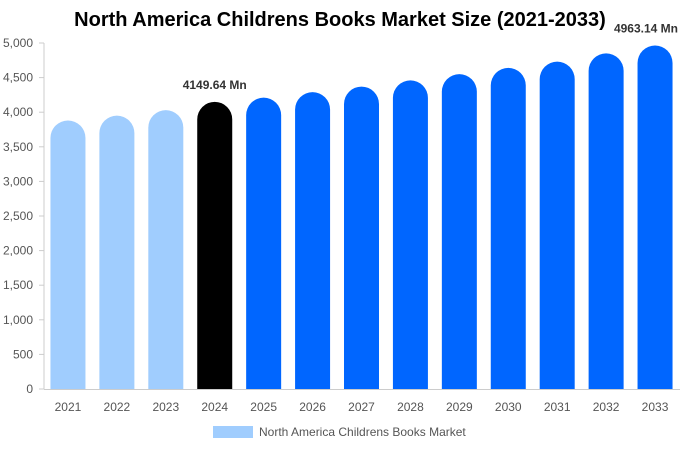 This screenshot has height=450, width=680. What do you see at coordinates (18, 251) in the screenshot?
I see `y-tick-label: 2,000` at bounding box center [18, 251].